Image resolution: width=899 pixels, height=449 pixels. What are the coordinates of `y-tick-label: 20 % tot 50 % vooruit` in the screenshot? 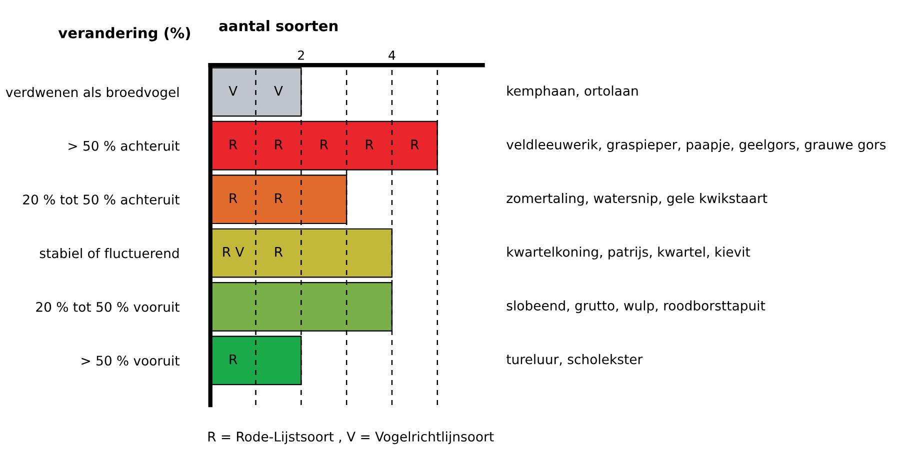 It's located at (108, 307).